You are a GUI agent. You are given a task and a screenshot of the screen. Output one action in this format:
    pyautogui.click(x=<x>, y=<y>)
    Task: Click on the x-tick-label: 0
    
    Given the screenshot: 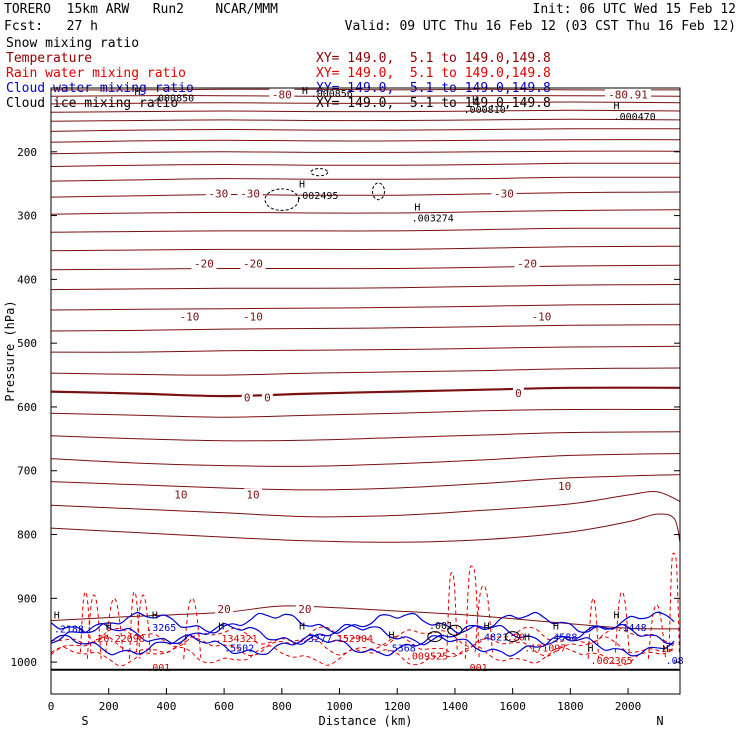 What is the action you would take?
    pyautogui.click(x=51, y=706)
    